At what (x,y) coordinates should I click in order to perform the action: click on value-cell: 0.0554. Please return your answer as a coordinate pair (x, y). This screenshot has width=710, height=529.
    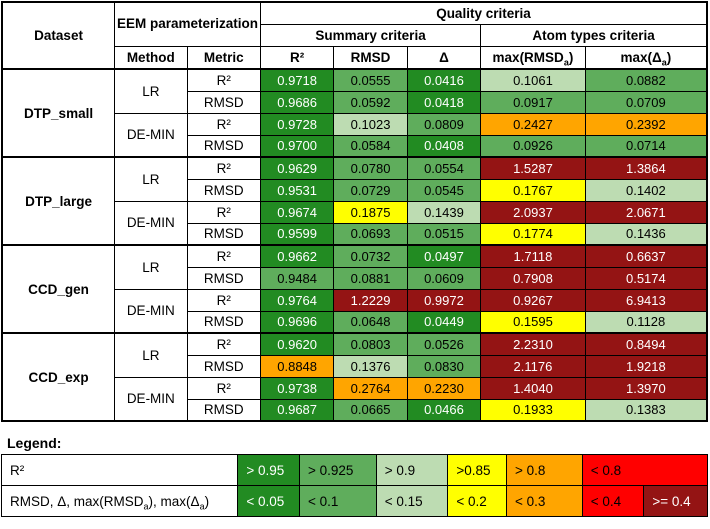
    Looking at the image, I should click on (444, 168).